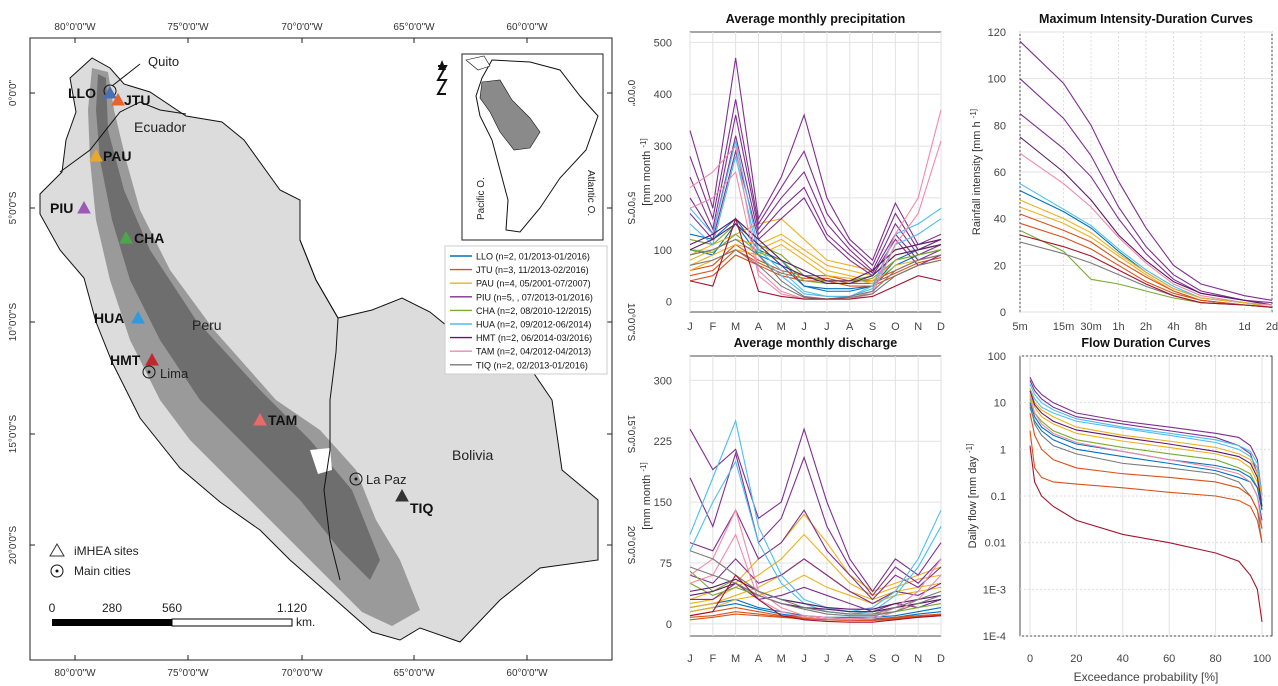 This screenshot has height=686, width=1278. What do you see at coordinates (75, 27) in the screenshot?
I see `top-lon-label: 80°0'0"W` at bounding box center [75, 27].